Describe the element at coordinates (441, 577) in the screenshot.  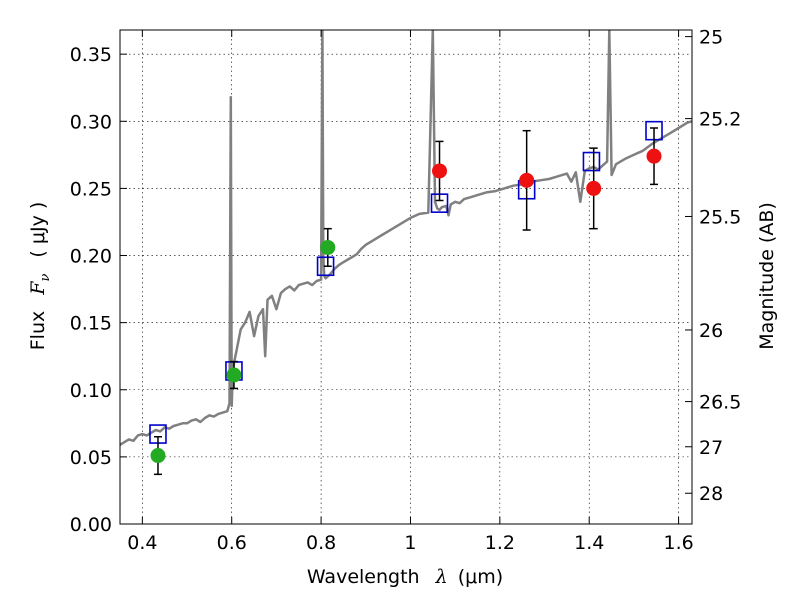
I see `xlabel-symbol: λ` at that location.